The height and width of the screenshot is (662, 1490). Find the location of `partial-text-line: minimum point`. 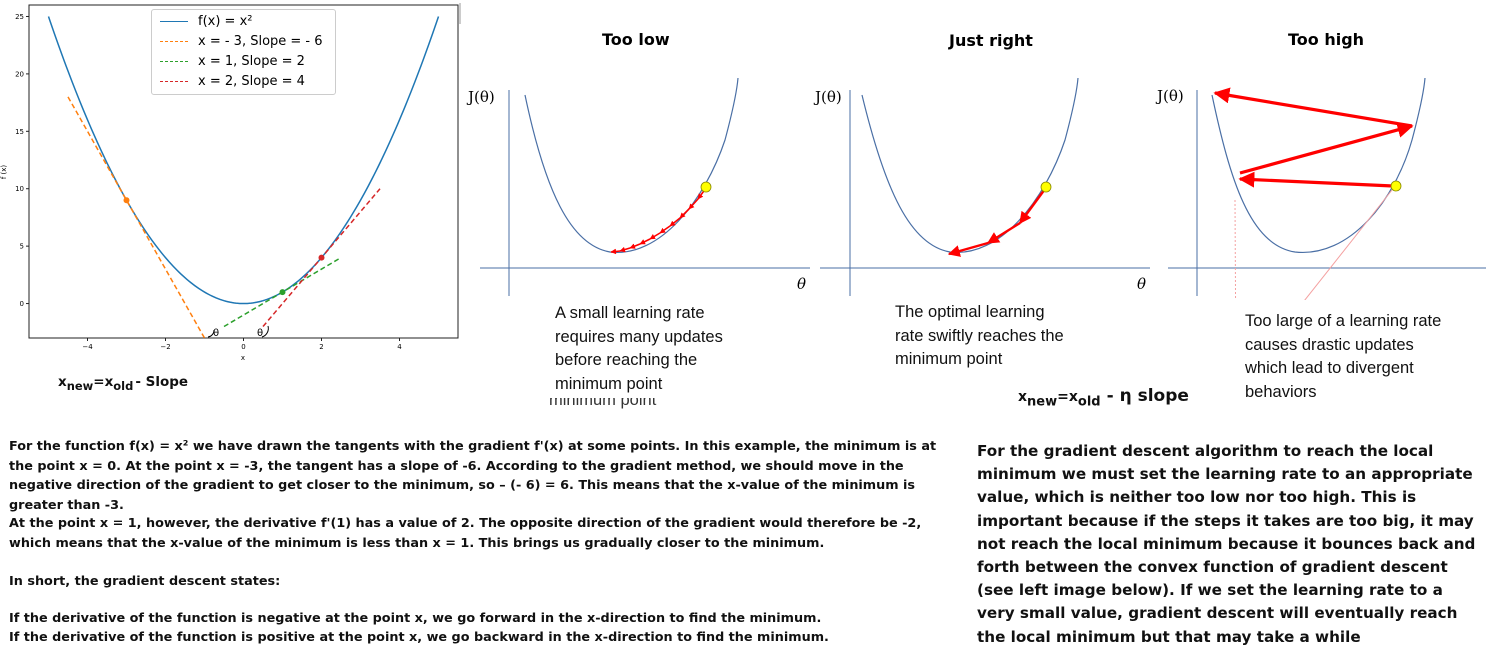

partial-text-line: minimum point is located at coordinates (603, 403).